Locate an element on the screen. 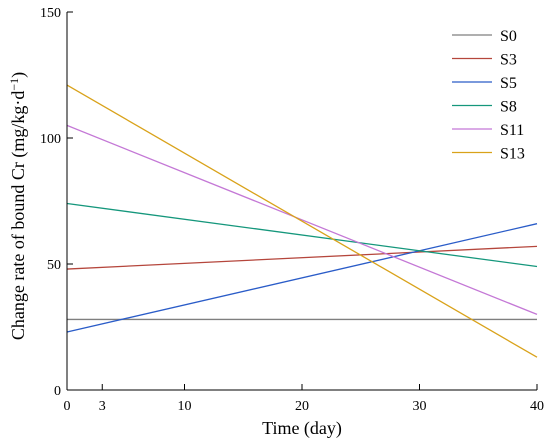  legend-label-s5: S5 is located at coordinates (508, 83).